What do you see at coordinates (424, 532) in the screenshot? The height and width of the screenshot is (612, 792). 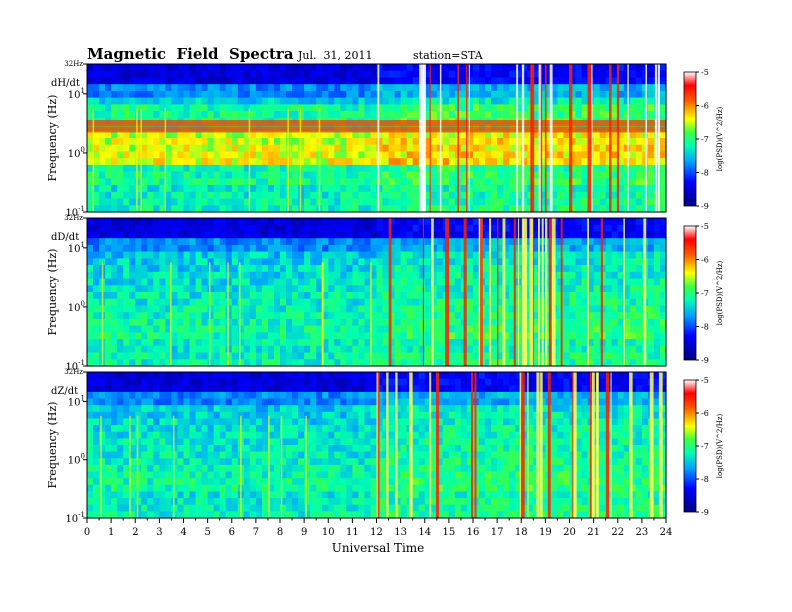 I see `x-tick-label: 14` at bounding box center [424, 532].